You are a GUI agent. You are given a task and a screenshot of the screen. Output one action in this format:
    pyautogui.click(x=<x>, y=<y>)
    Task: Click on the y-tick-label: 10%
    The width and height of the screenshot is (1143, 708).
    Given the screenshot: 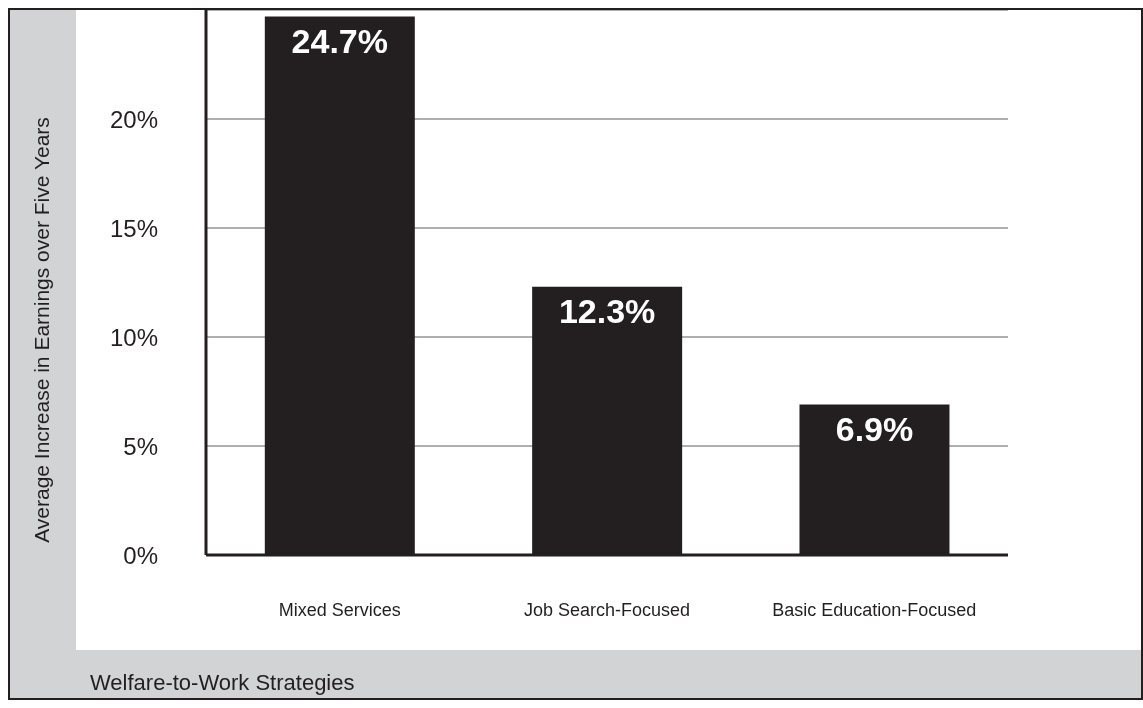 What is the action you would take?
    pyautogui.click(x=133, y=337)
    